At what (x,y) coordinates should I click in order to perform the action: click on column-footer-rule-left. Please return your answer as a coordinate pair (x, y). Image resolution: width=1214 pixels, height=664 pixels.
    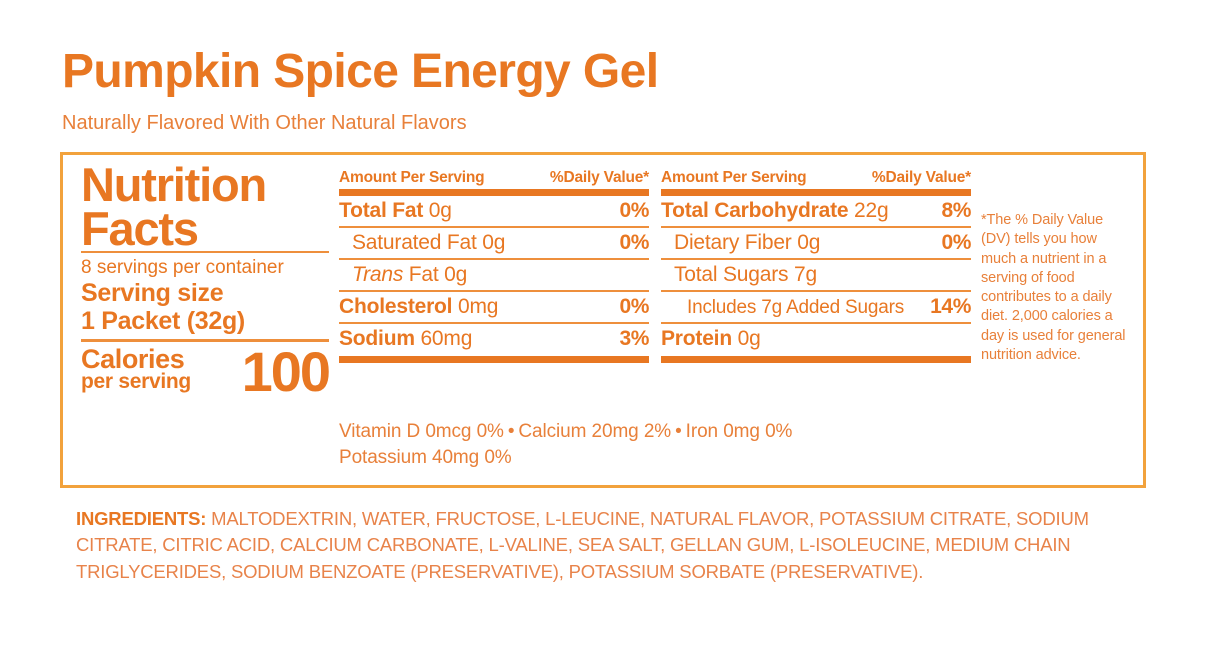
    Looking at the image, I should click on (494, 359).